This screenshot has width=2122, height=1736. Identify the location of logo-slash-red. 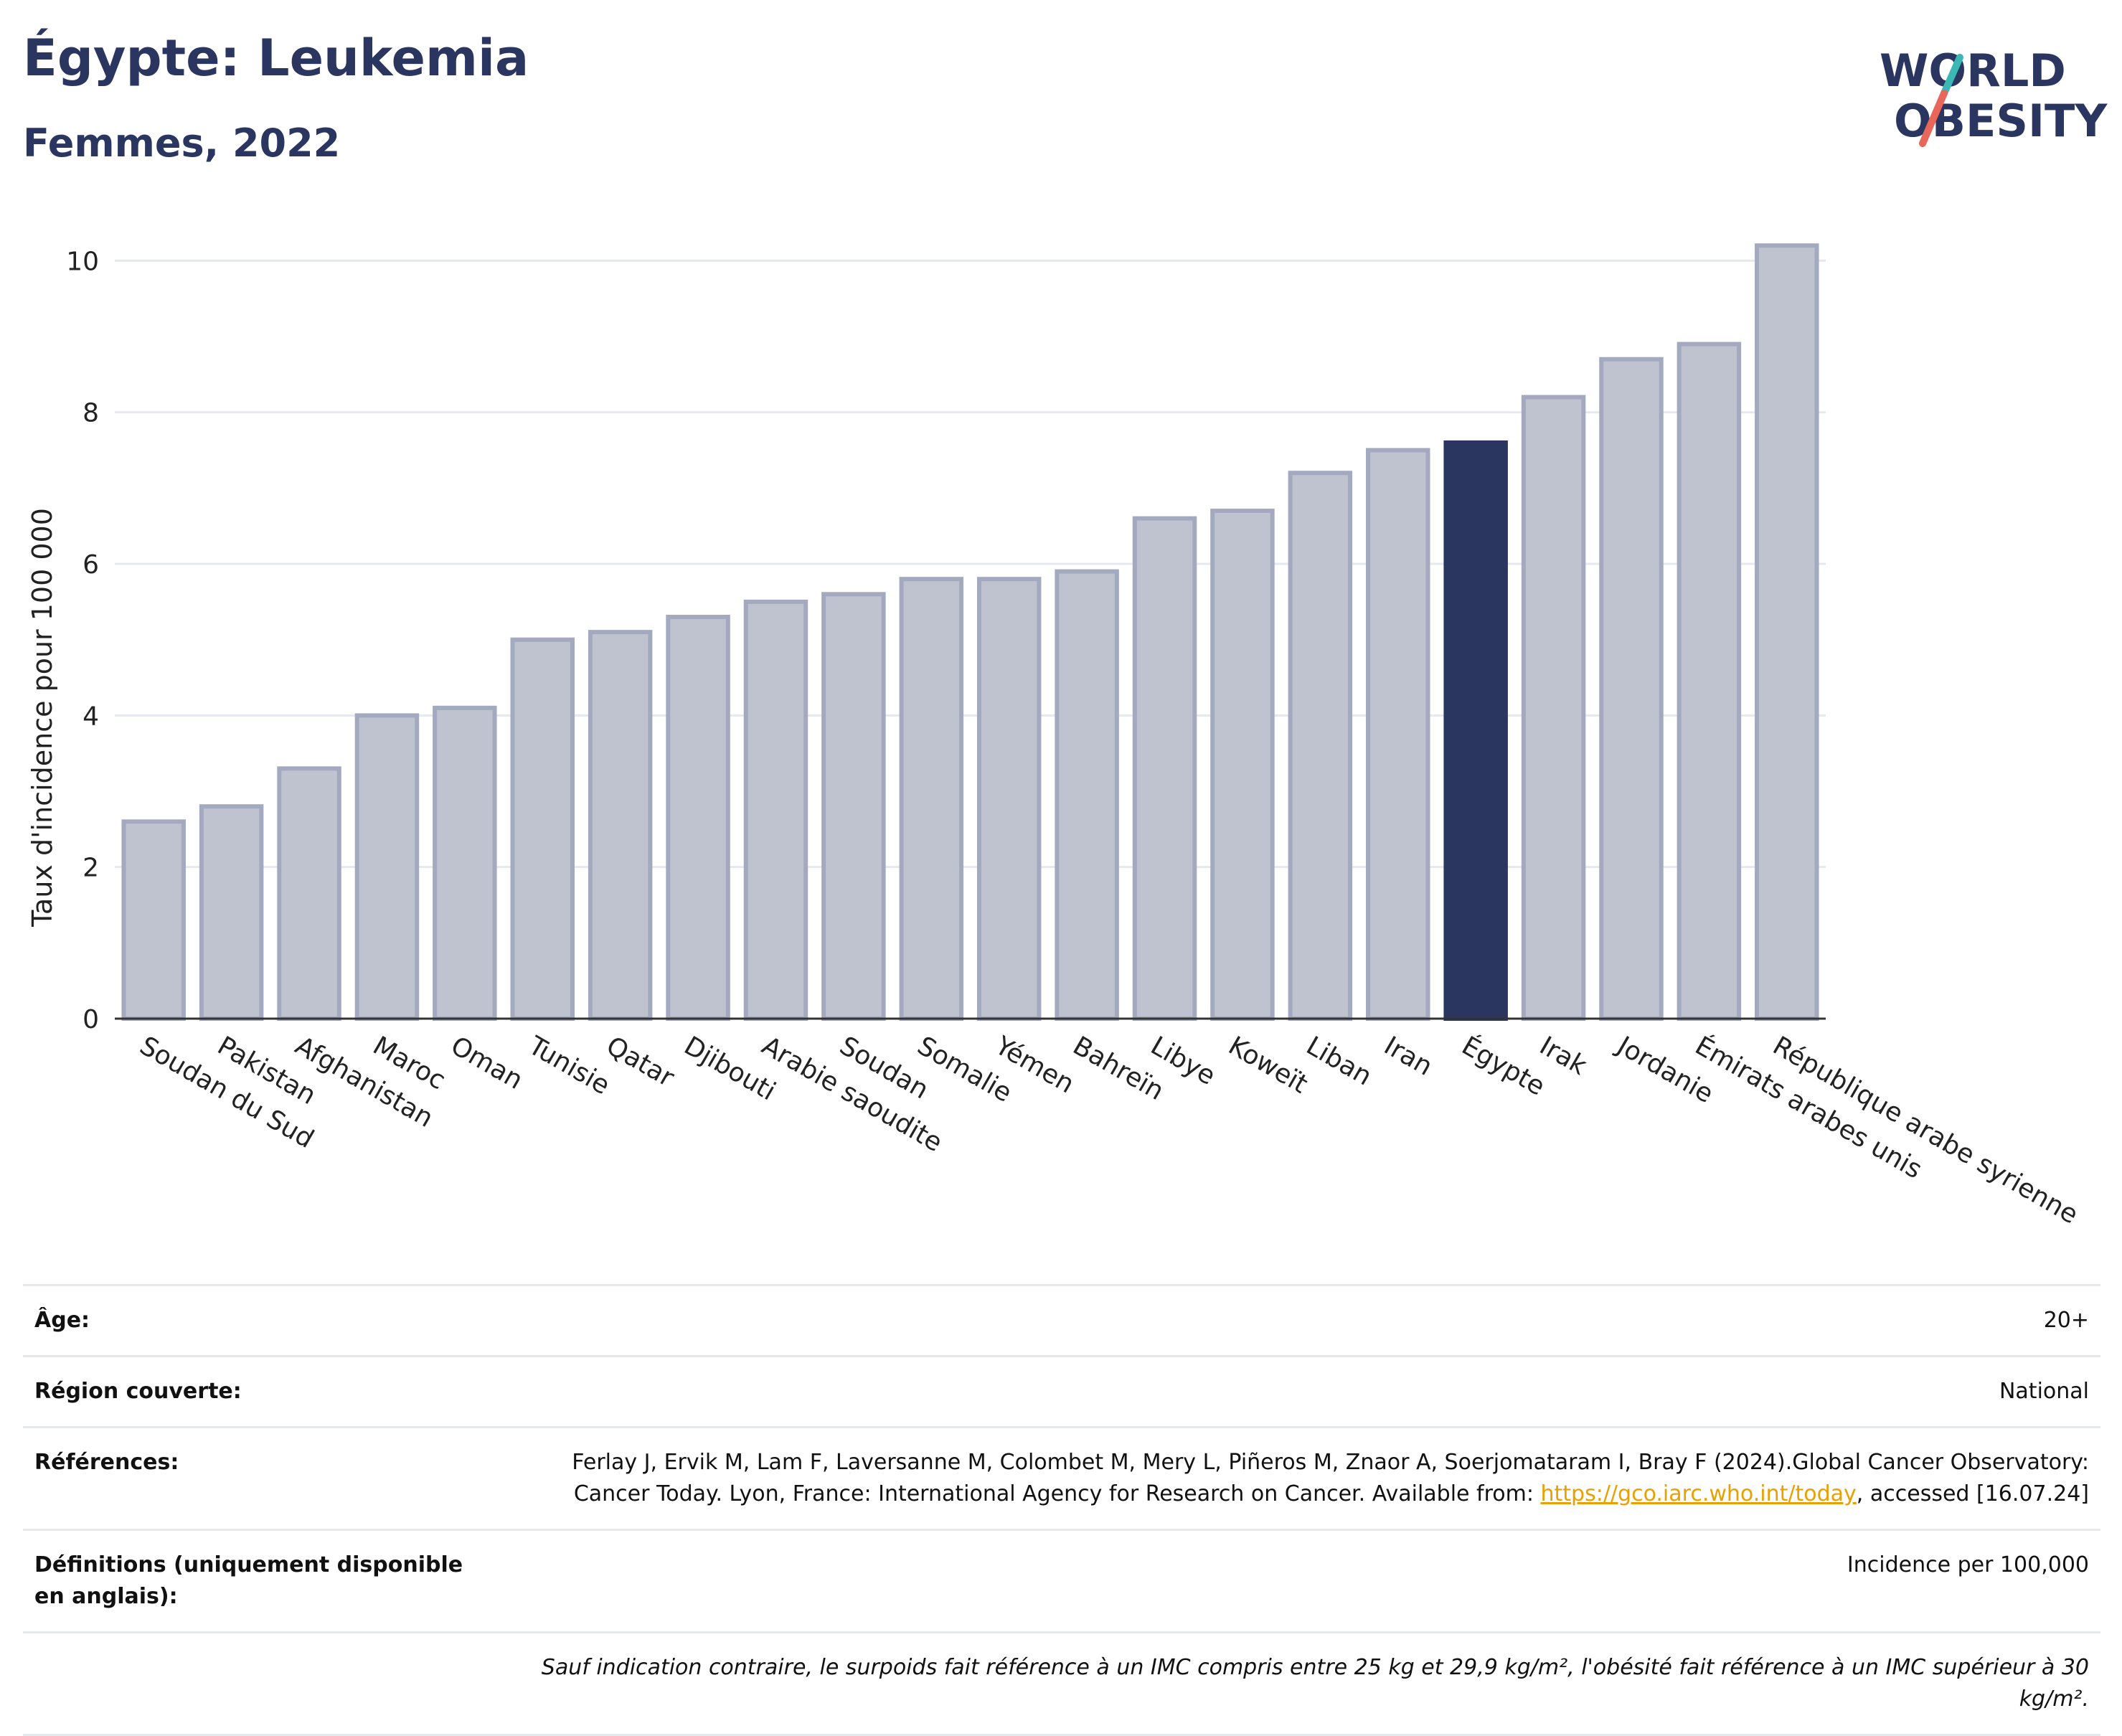
(1933, 118).